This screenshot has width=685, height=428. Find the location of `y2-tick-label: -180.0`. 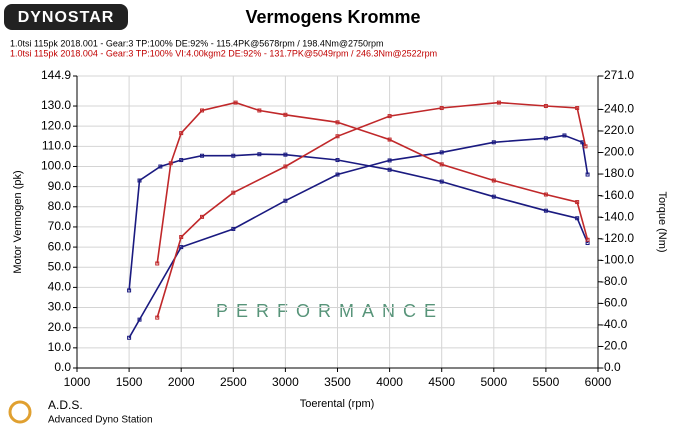

y2-tick-label: -180.0 is located at coordinates (617, 173).